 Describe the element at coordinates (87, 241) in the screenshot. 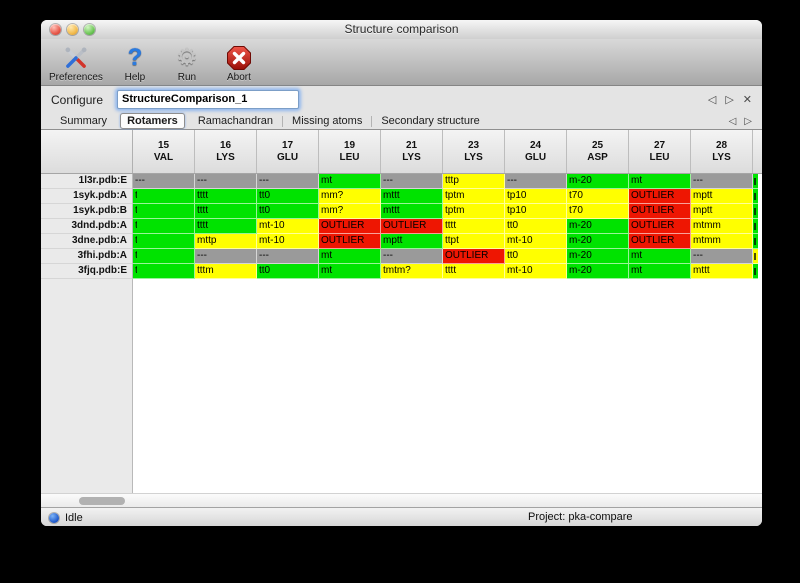

I see `row-label: 3dne.pdb:A` at that location.